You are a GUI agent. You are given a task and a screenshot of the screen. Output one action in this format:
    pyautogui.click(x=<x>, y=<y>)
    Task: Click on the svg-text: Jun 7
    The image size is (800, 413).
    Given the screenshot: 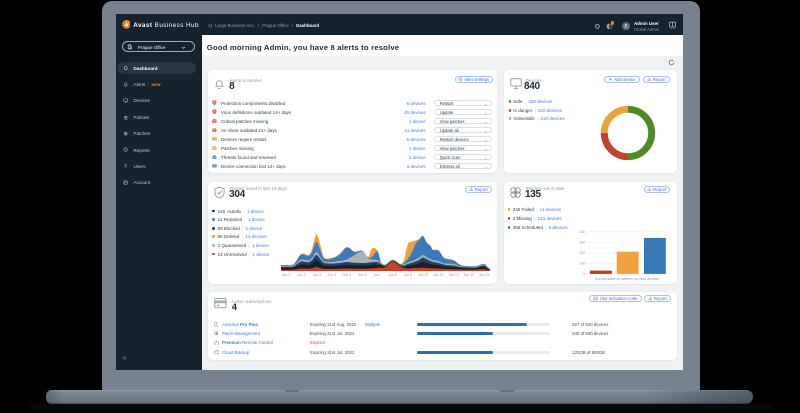 What is the action you would take?
    pyautogui.click(x=377, y=274)
    